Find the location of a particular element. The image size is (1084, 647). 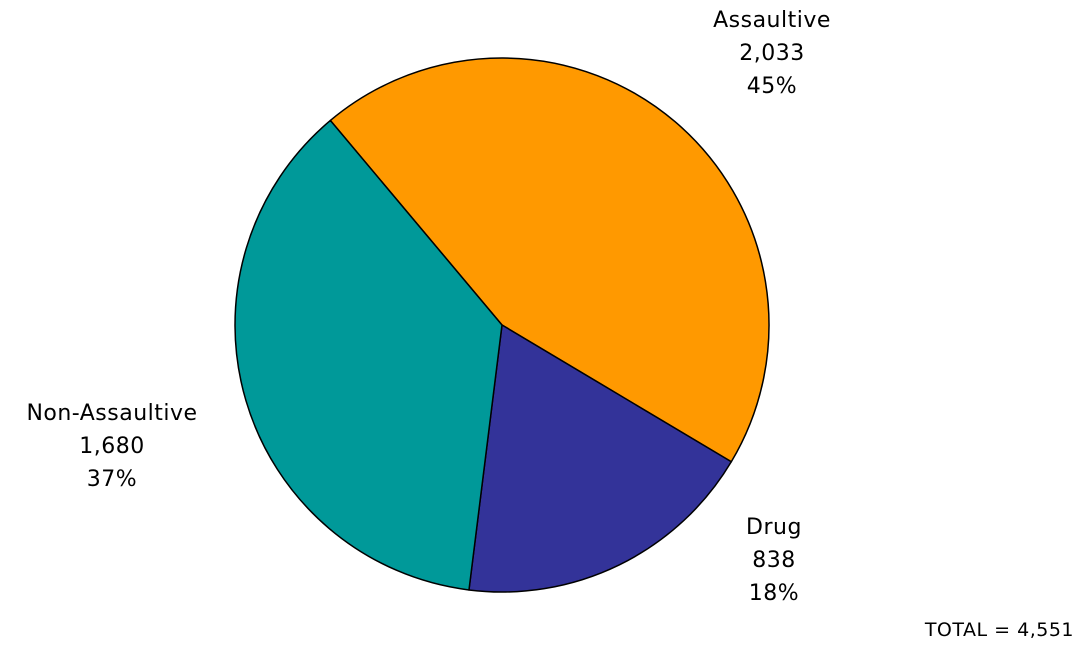

slice-value-non-assaultive: 1,680 is located at coordinates (112, 446).